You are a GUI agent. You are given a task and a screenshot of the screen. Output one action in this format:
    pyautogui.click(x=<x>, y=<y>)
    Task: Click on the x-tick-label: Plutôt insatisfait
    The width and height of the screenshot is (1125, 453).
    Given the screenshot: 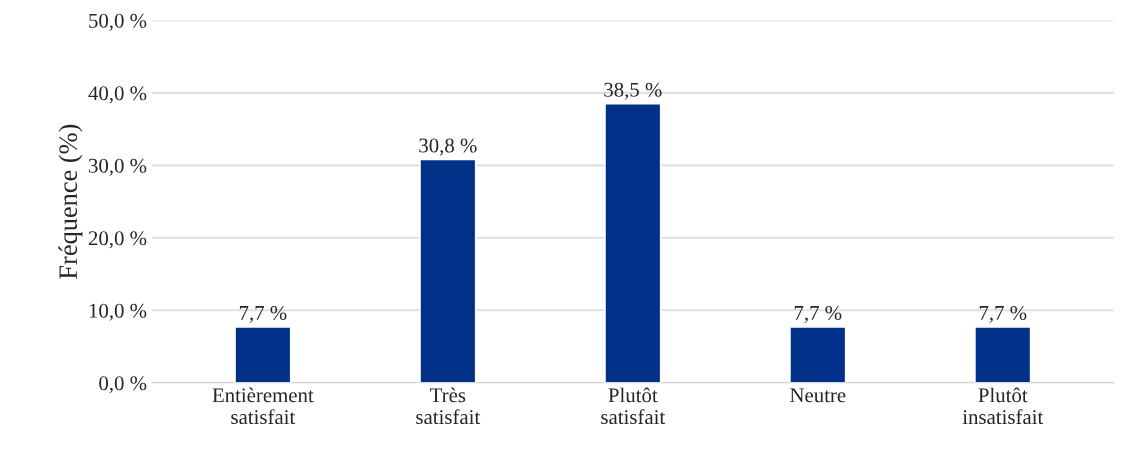 What is the action you would take?
    pyautogui.click(x=1003, y=406)
    